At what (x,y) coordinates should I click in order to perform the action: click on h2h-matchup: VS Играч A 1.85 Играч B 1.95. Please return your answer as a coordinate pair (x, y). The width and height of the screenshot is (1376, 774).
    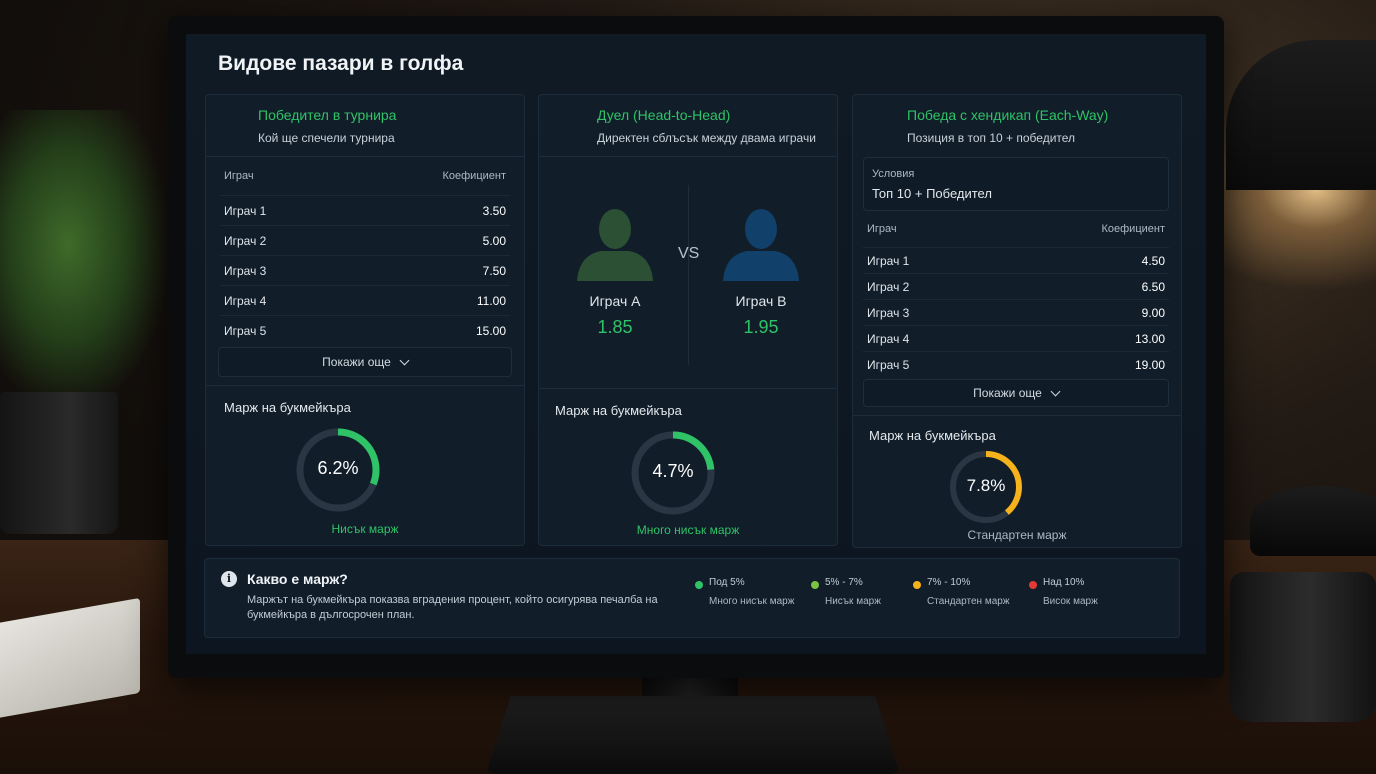
    Looking at the image, I should click on (688, 273).